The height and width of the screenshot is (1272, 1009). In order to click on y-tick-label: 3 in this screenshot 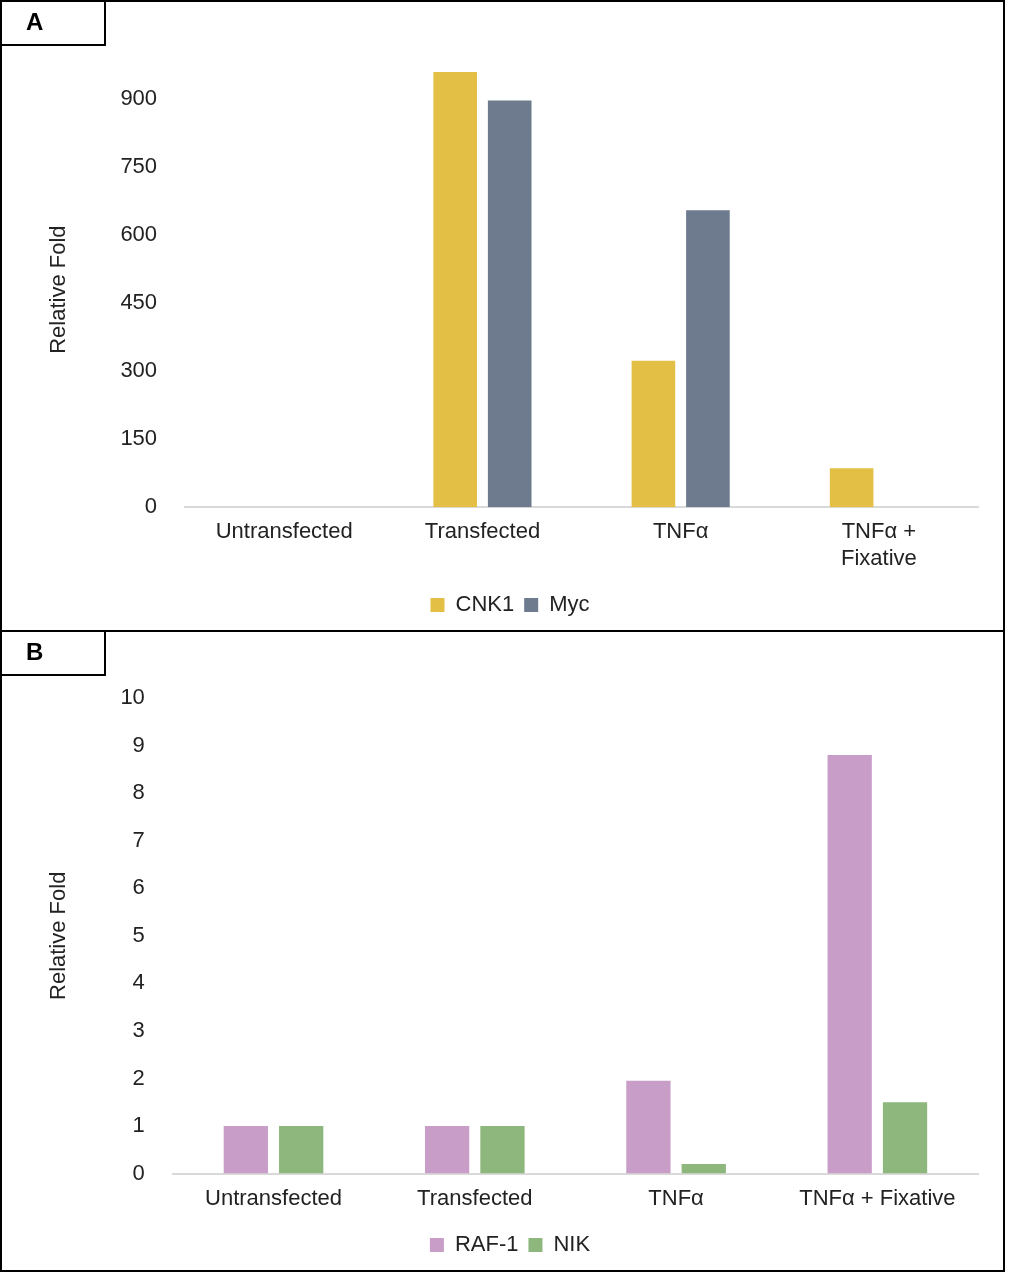, I will do `click(138, 1029)`.